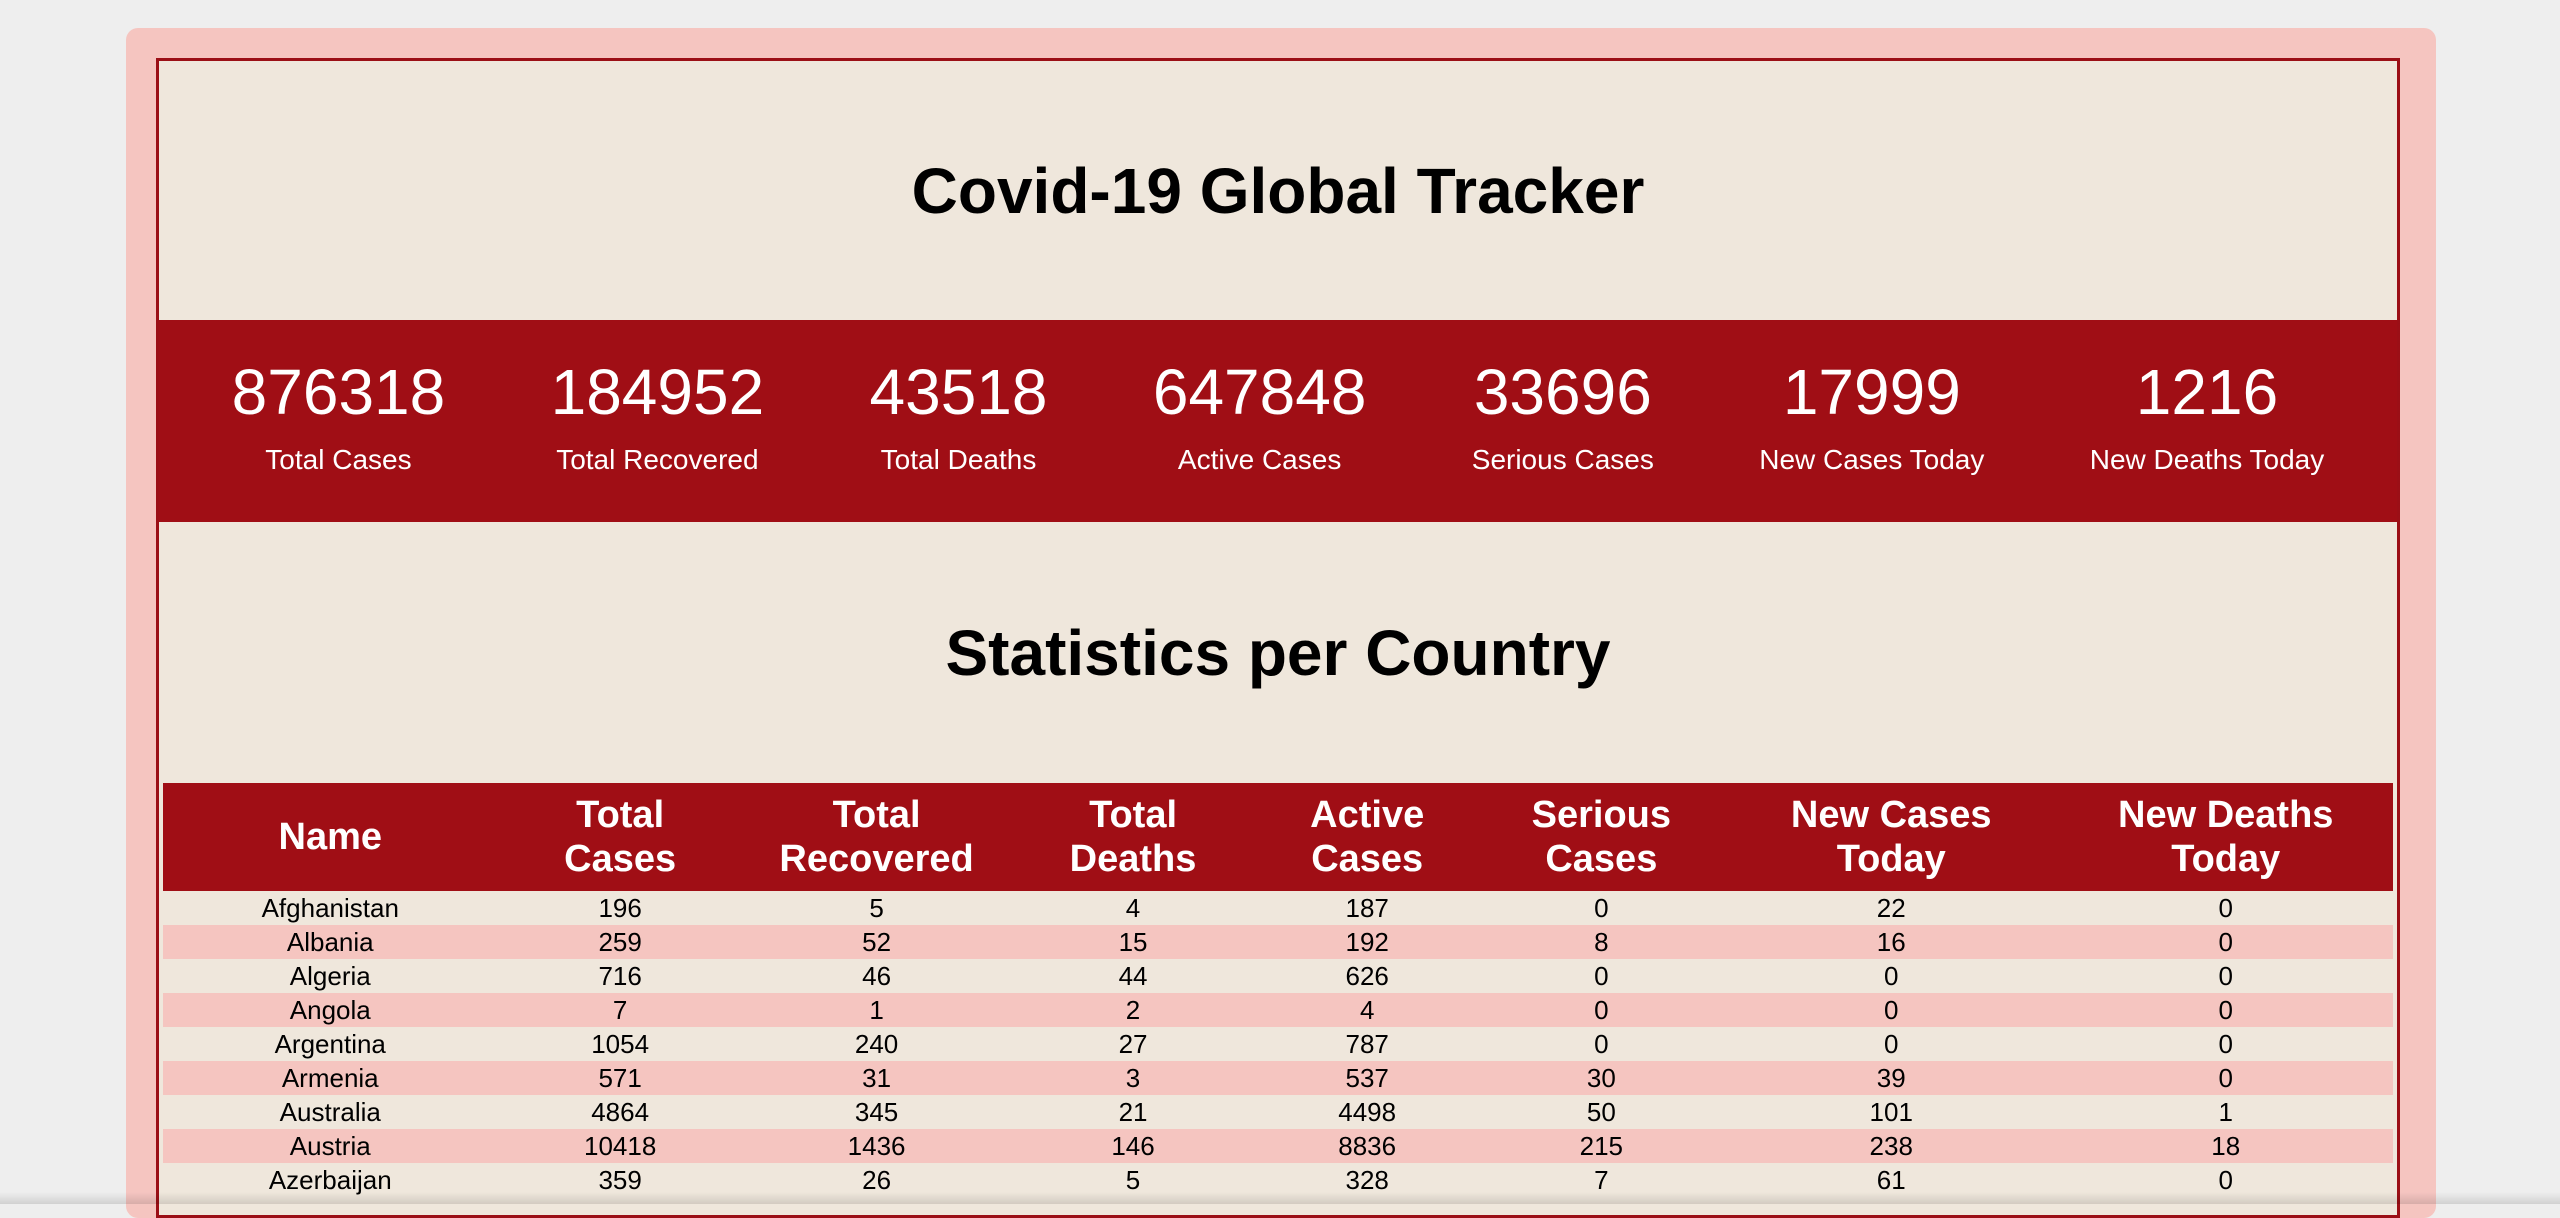  Describe the element at coordinates (1563, 392) in the screenshot. I see `stat-value: 33696` at that location.